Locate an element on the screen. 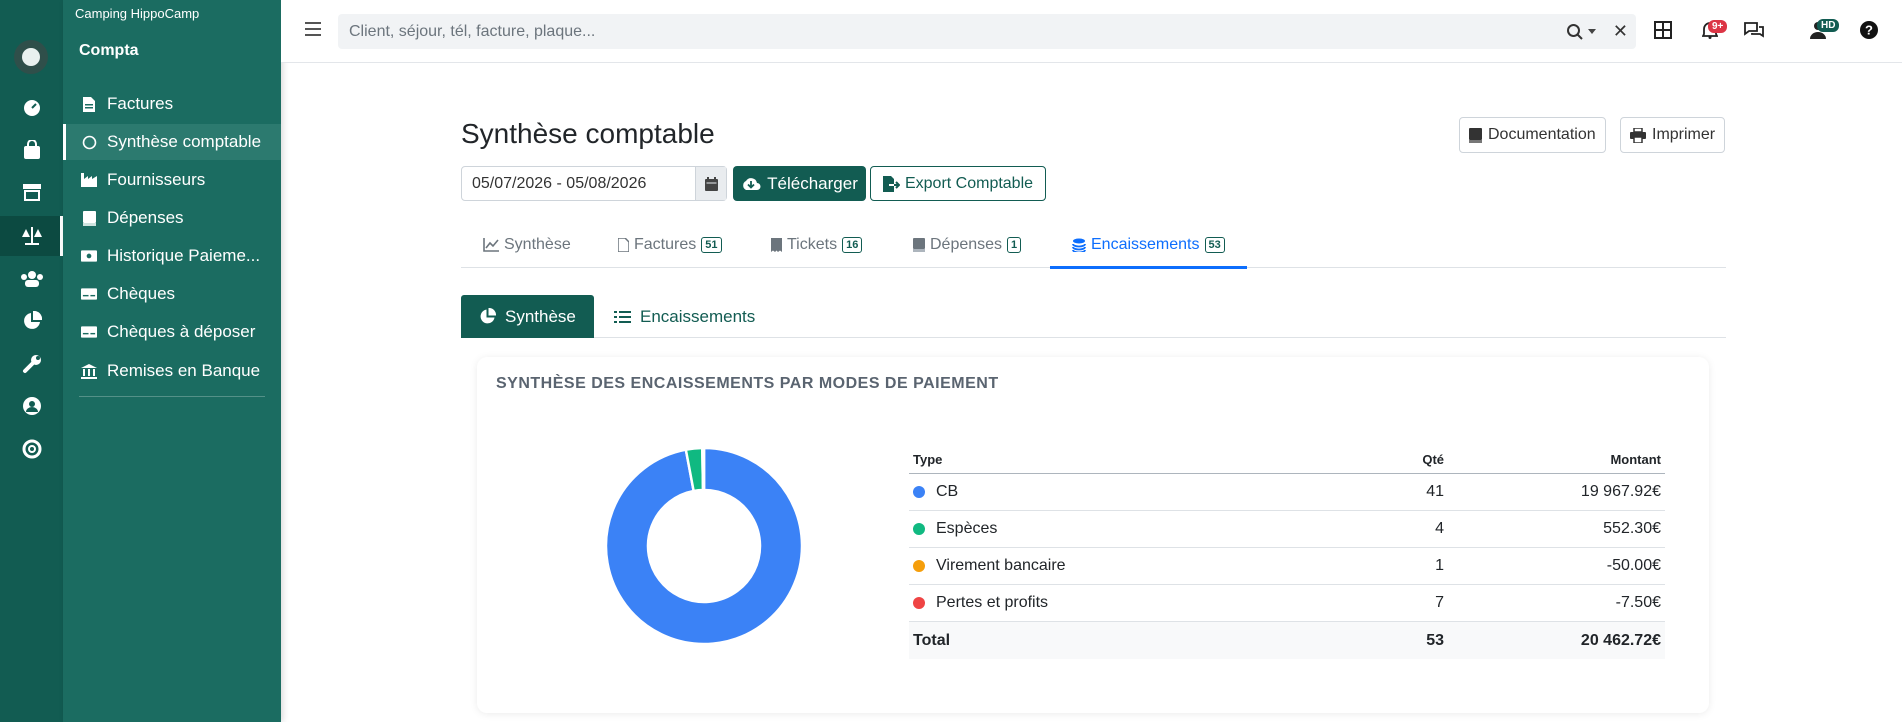 This screenshot has width=1902, height=722. type-cell: CB is located at coordinates (947, 491).